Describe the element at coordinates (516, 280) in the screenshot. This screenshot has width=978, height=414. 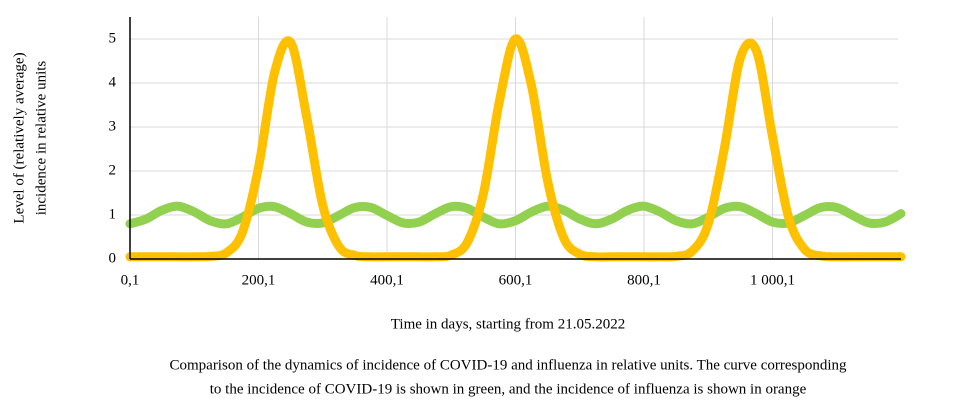
I see `x-tick-label: 600,1` at that location.